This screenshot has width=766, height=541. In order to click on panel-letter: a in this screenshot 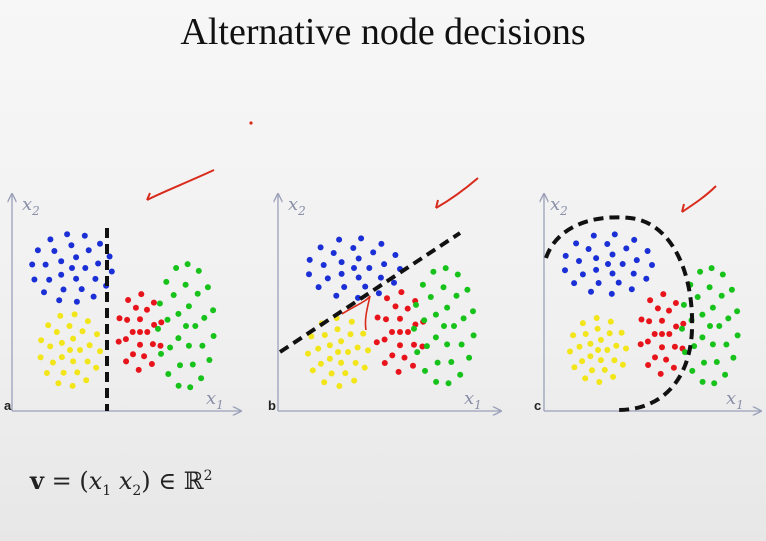, I will do `click(8, 405)`.